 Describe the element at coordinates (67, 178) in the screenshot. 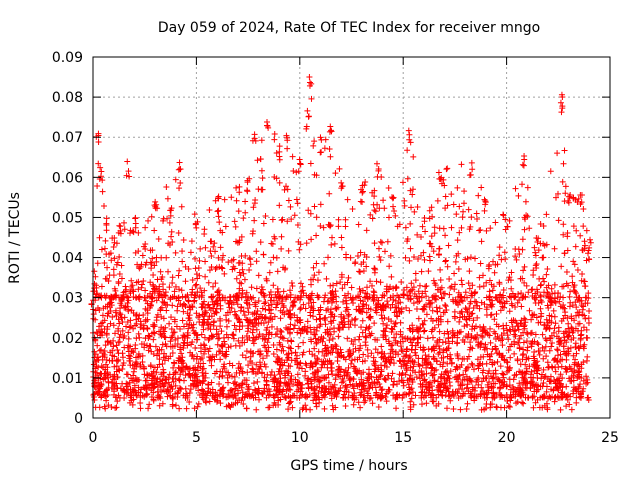

I see `y-tick-label: 0.06` at that location.